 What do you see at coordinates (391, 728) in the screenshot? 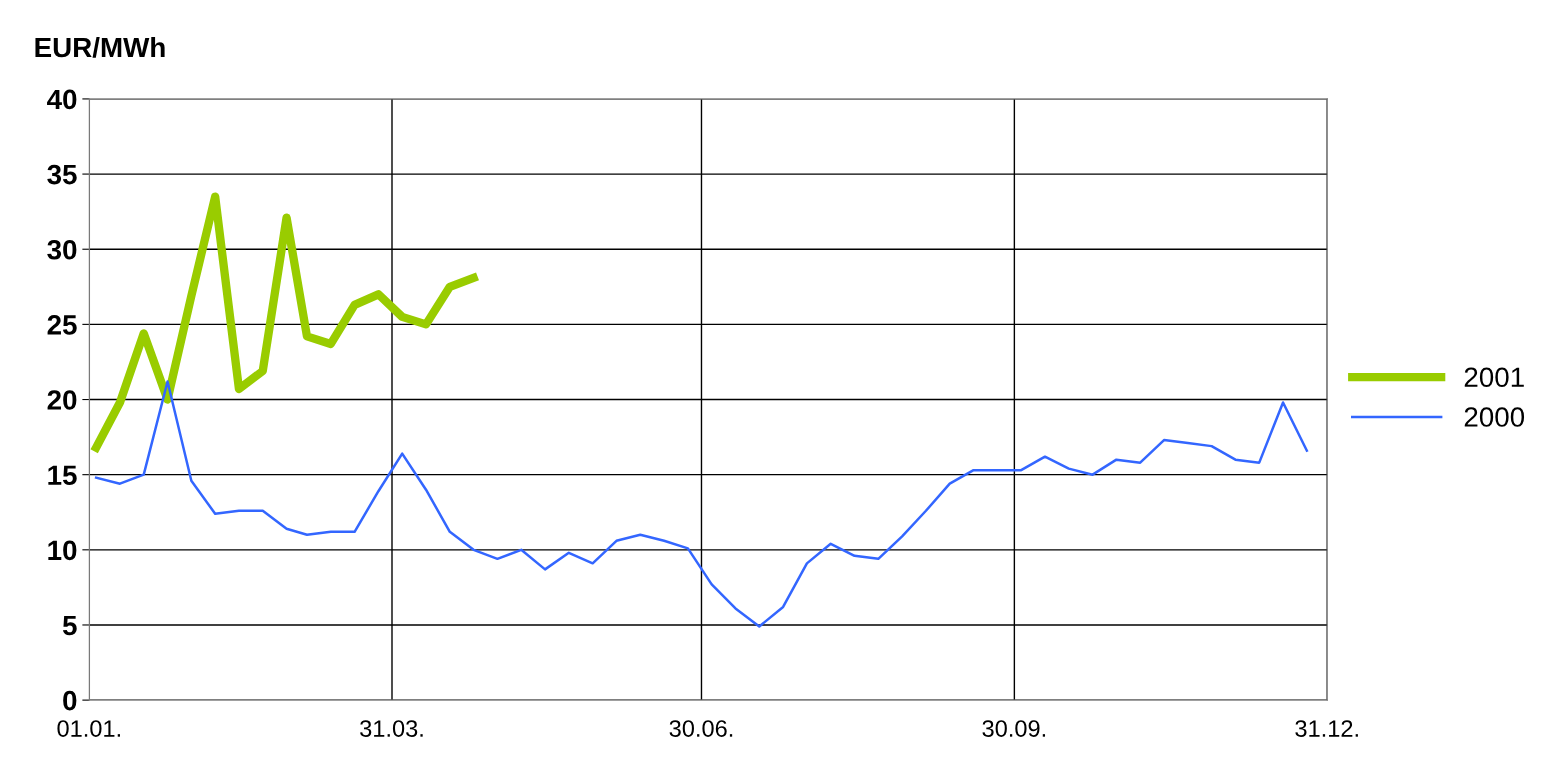
I see `x-tick-label: 31.03.` at bounding box center [391, 728].